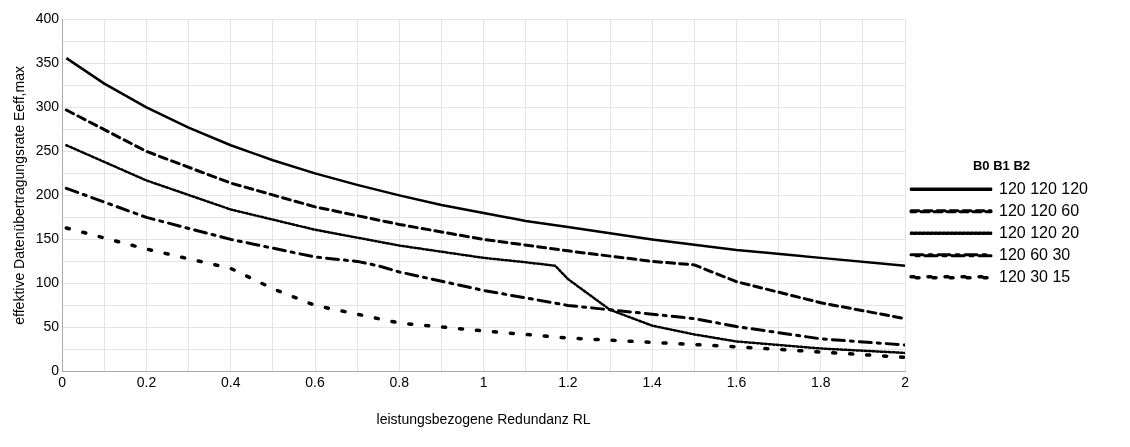 This screenshot has height=447, width=1130. What do you see at coordinates (47, 238) in the screenshot?
I see `y-tick-label: 150` at bounding box center [47, 238].